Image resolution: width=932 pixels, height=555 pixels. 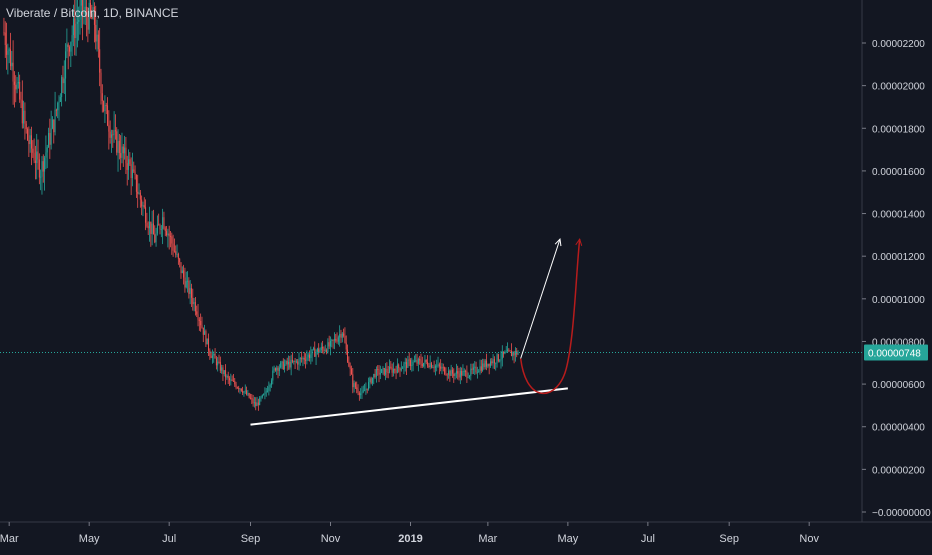 I want to click on chart-title: Viberate / Bitcoin, 1D, BINANCE, so click(x=92, y=13).